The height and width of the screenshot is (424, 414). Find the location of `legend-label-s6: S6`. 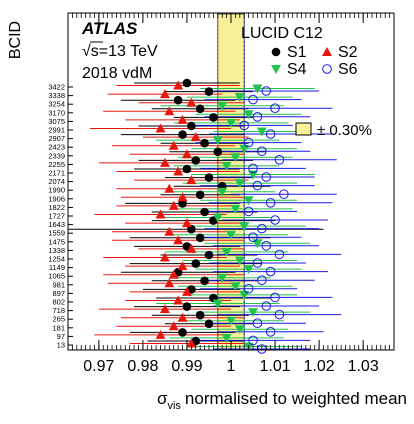

legend-label-s6: S6 is located at coordinates (348, 69).